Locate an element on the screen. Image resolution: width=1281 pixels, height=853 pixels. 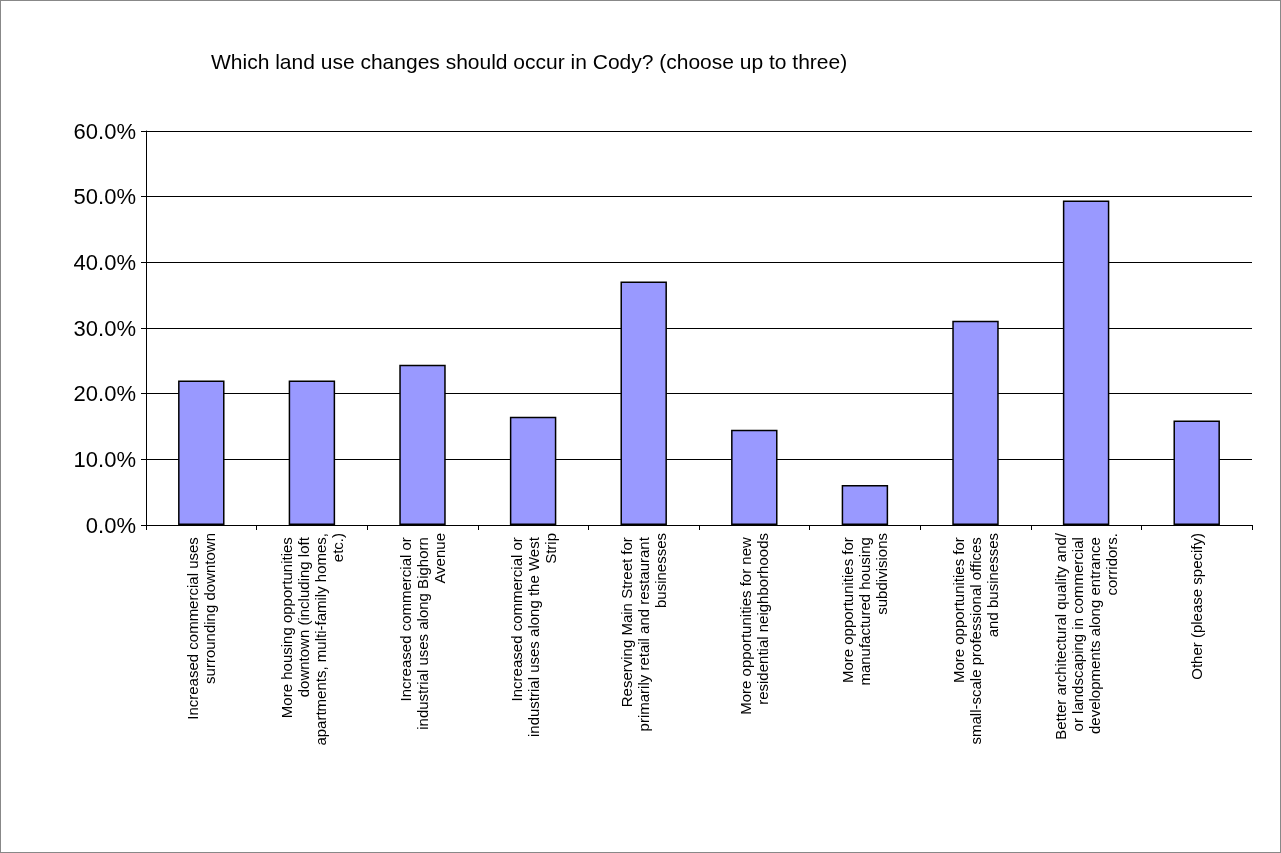
y-tick-label: 10.0% is located at coordinates (104, 459).